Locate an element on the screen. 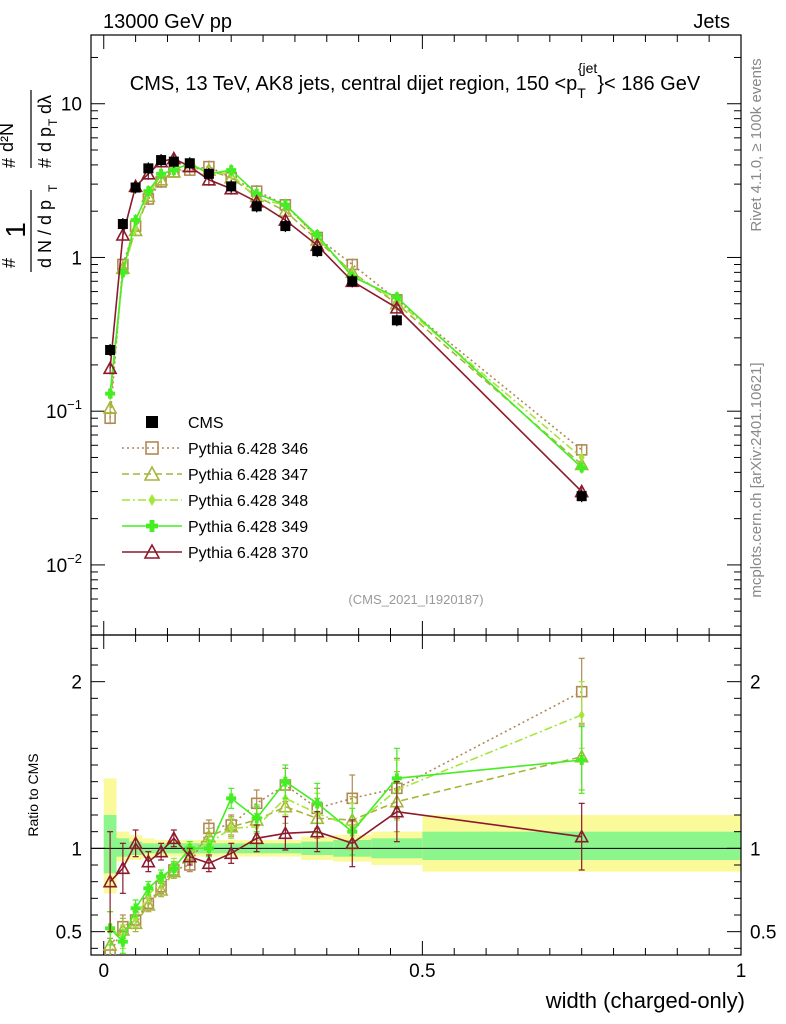 The image size is (786, 1024). main-ylabel: # 1 d N / d p T # d²N # d p T dλ is located at coordinates (30, 181).